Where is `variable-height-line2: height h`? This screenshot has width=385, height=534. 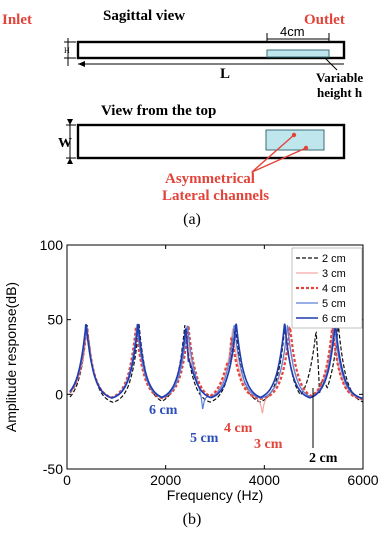 variable-height-line2: height h is located at coordinates (340, 92).